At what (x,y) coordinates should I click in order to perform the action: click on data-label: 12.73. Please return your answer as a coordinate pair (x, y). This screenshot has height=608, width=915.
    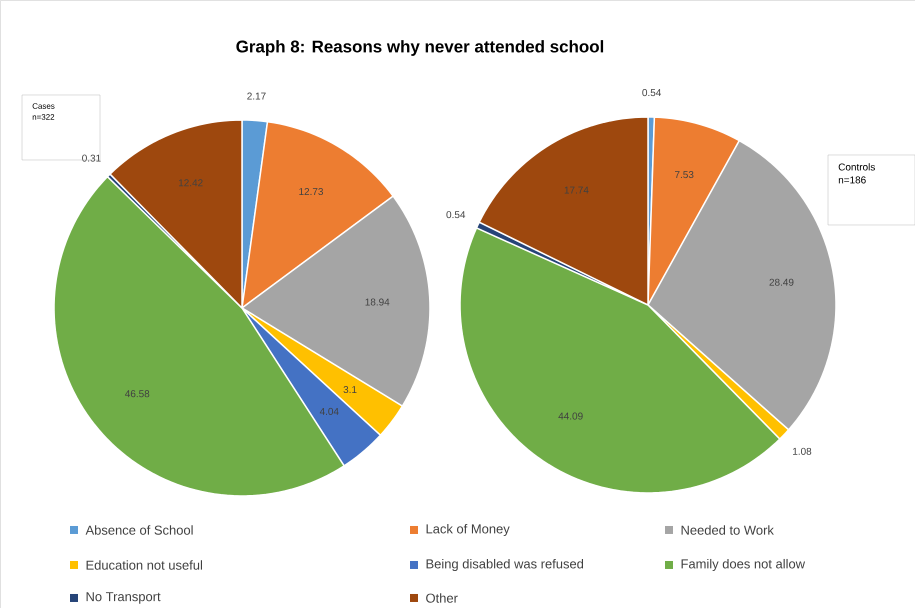
    Looking at the image, I should click on (311, 192).